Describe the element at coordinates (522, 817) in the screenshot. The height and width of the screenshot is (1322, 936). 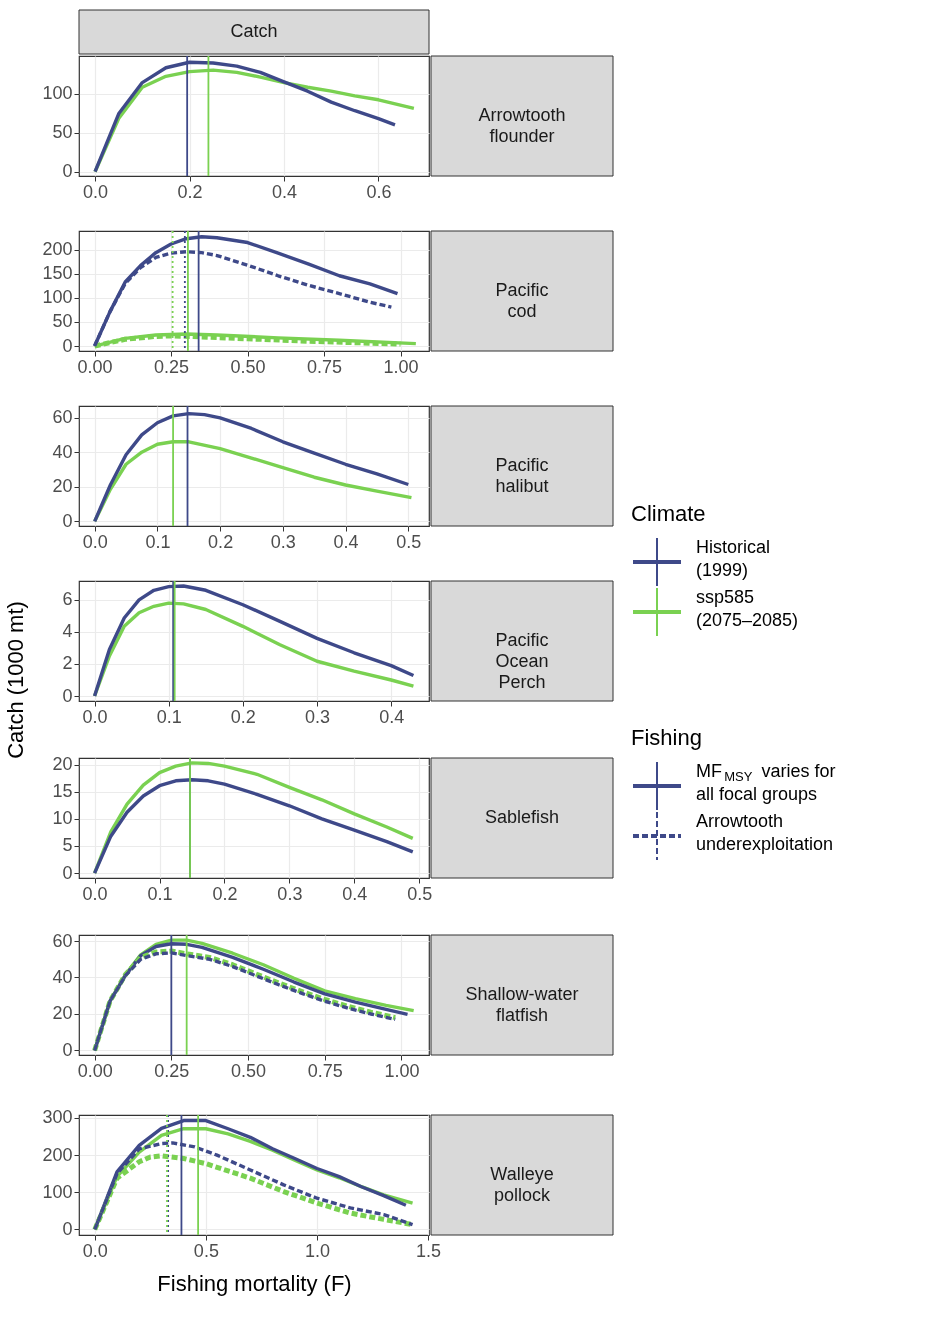
I see `text: Sablefish` at that location.